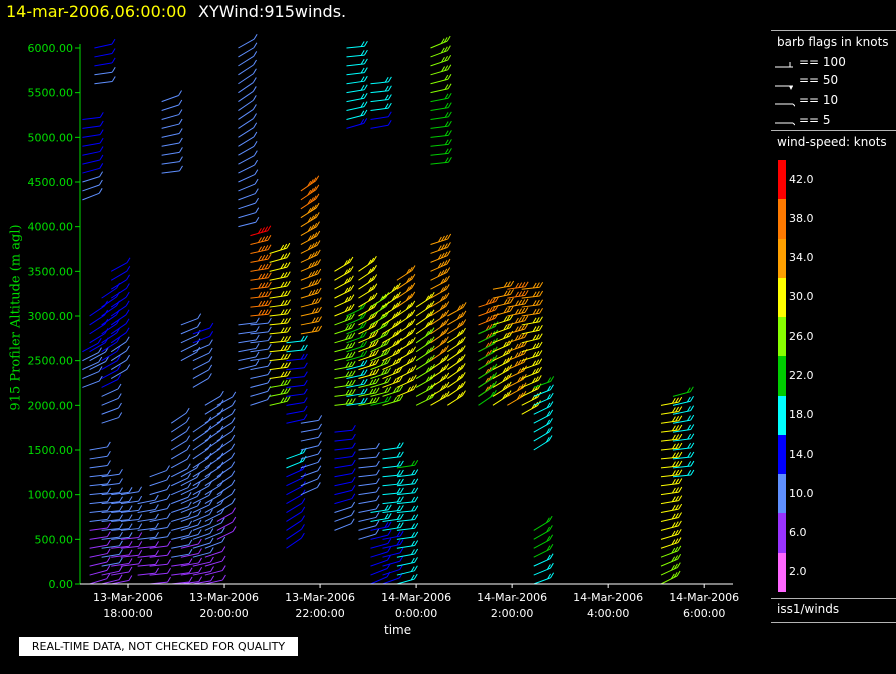 The height and width of the screenshot is (674, 896). I want to click on y-tick-label: 3000.00, so click(51, 316).